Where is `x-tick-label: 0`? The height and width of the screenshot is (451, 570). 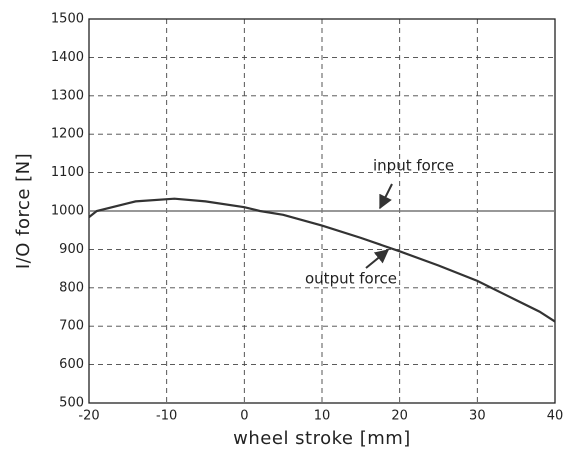 x-tick-label: 0 is located at coordinates (244, 416).